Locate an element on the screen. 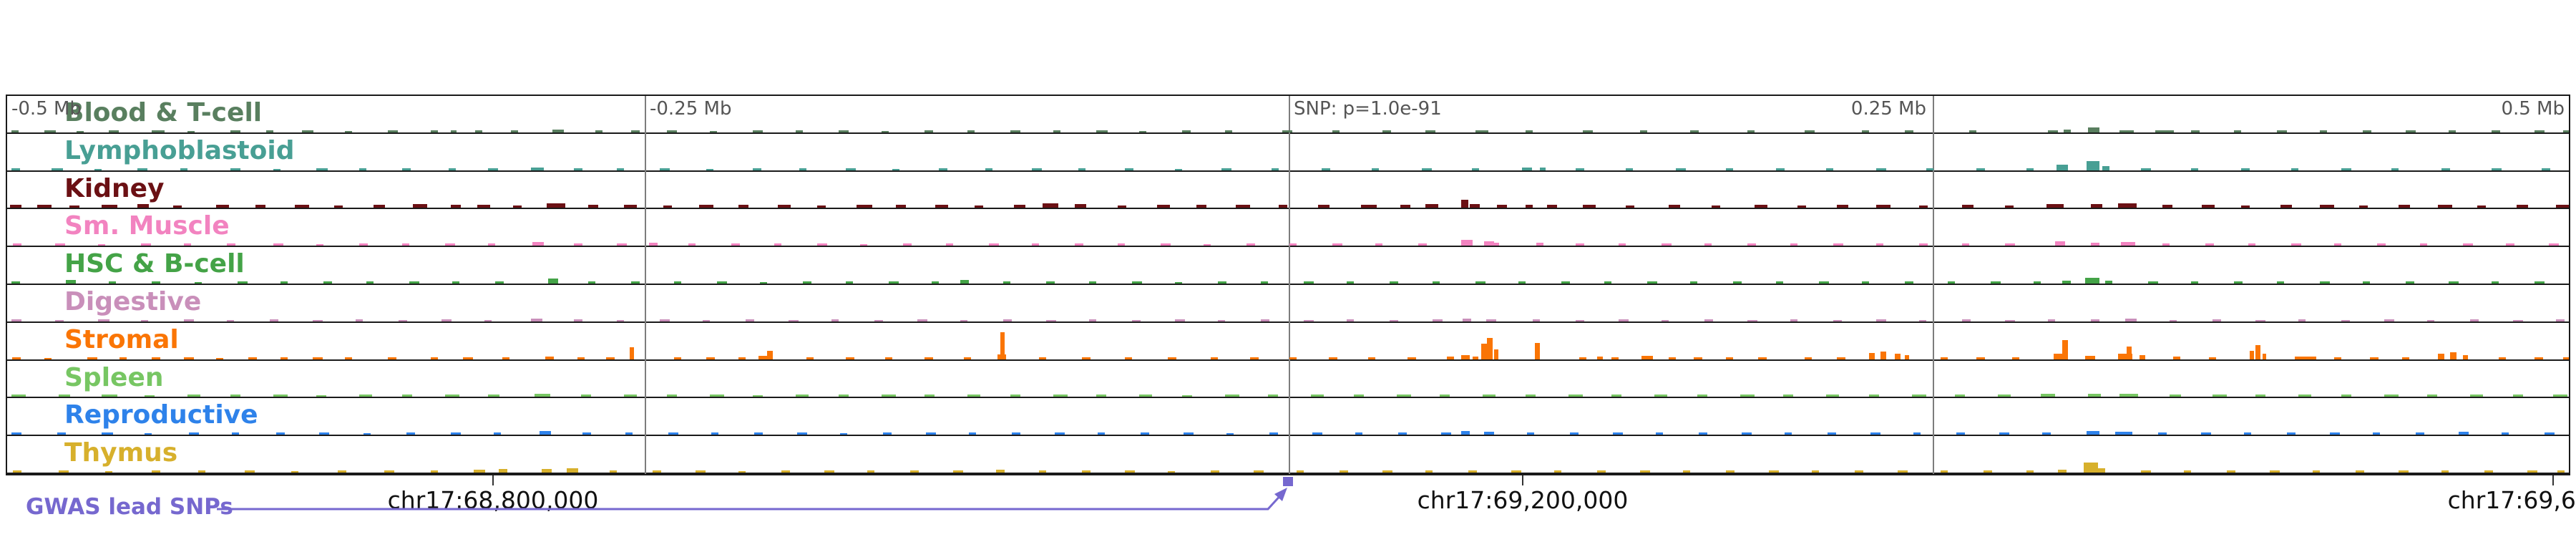  bottom-axis-tick is located at coordinates (1522, 480).